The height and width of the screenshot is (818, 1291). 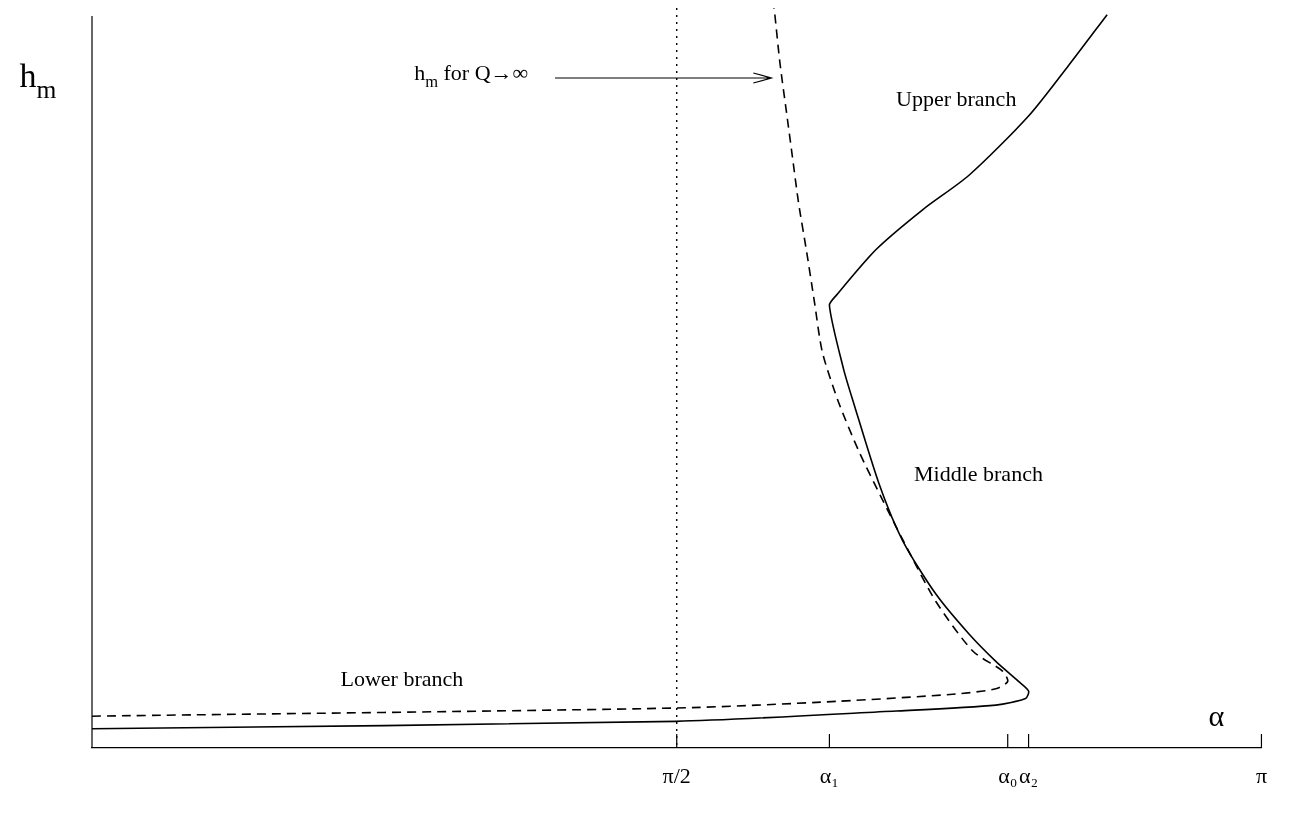 What do you see at coordinates (402, 679) in the screenshot?
I see `annotation: Lower branch` at bounding box center [402, 679].